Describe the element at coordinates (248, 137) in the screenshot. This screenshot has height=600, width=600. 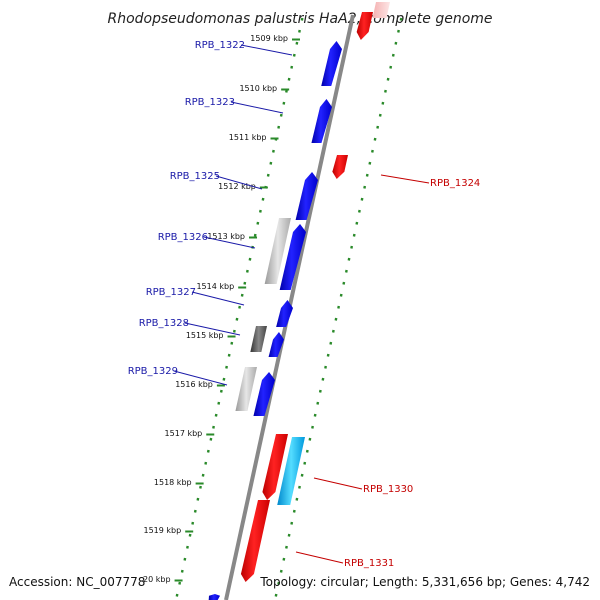
I see `tick-label: 1511 kbp` at that location.